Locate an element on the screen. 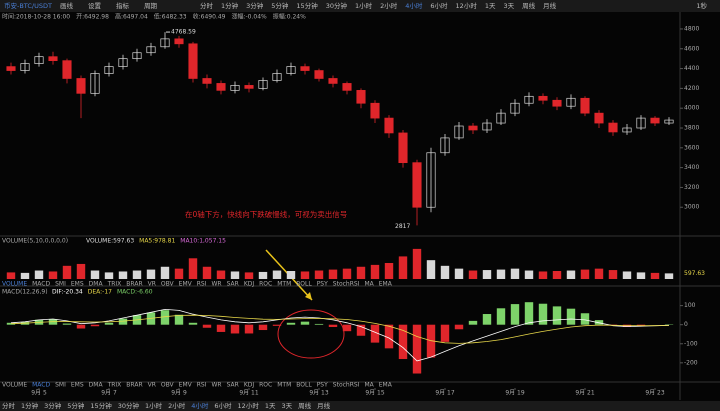 Image resolution: width=720 pixels, height=411 pixels. date-label: 9月 13 is located at coordinates (319, 393).